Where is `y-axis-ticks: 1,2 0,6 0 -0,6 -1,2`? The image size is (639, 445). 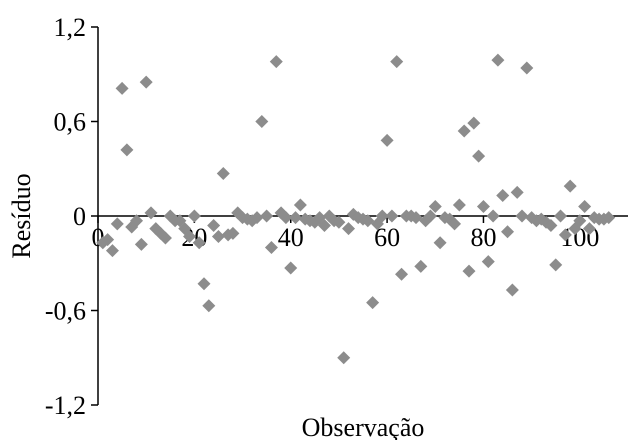
y-axis-ticks: 1,2 0,6 0 -0,6 -1,2 is located at coordinates (71, 216).